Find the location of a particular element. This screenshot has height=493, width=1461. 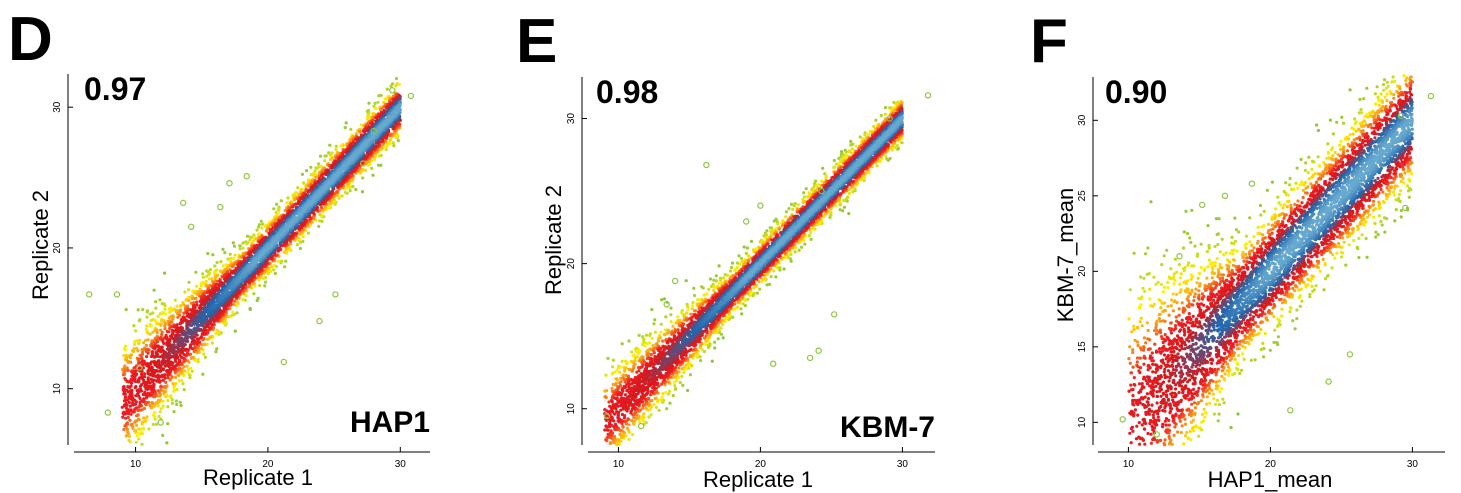

y-tick-label: 30 is located at coordinates (57, 107).